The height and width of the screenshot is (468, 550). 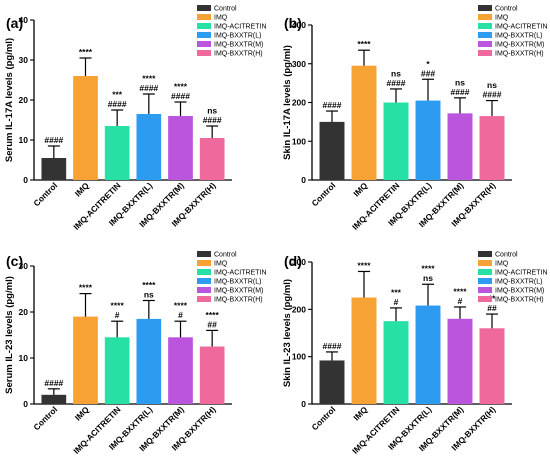 I want to click on y-axis-title: Skin IL-17A levels (pg/ml), so click(x=287, y=102).